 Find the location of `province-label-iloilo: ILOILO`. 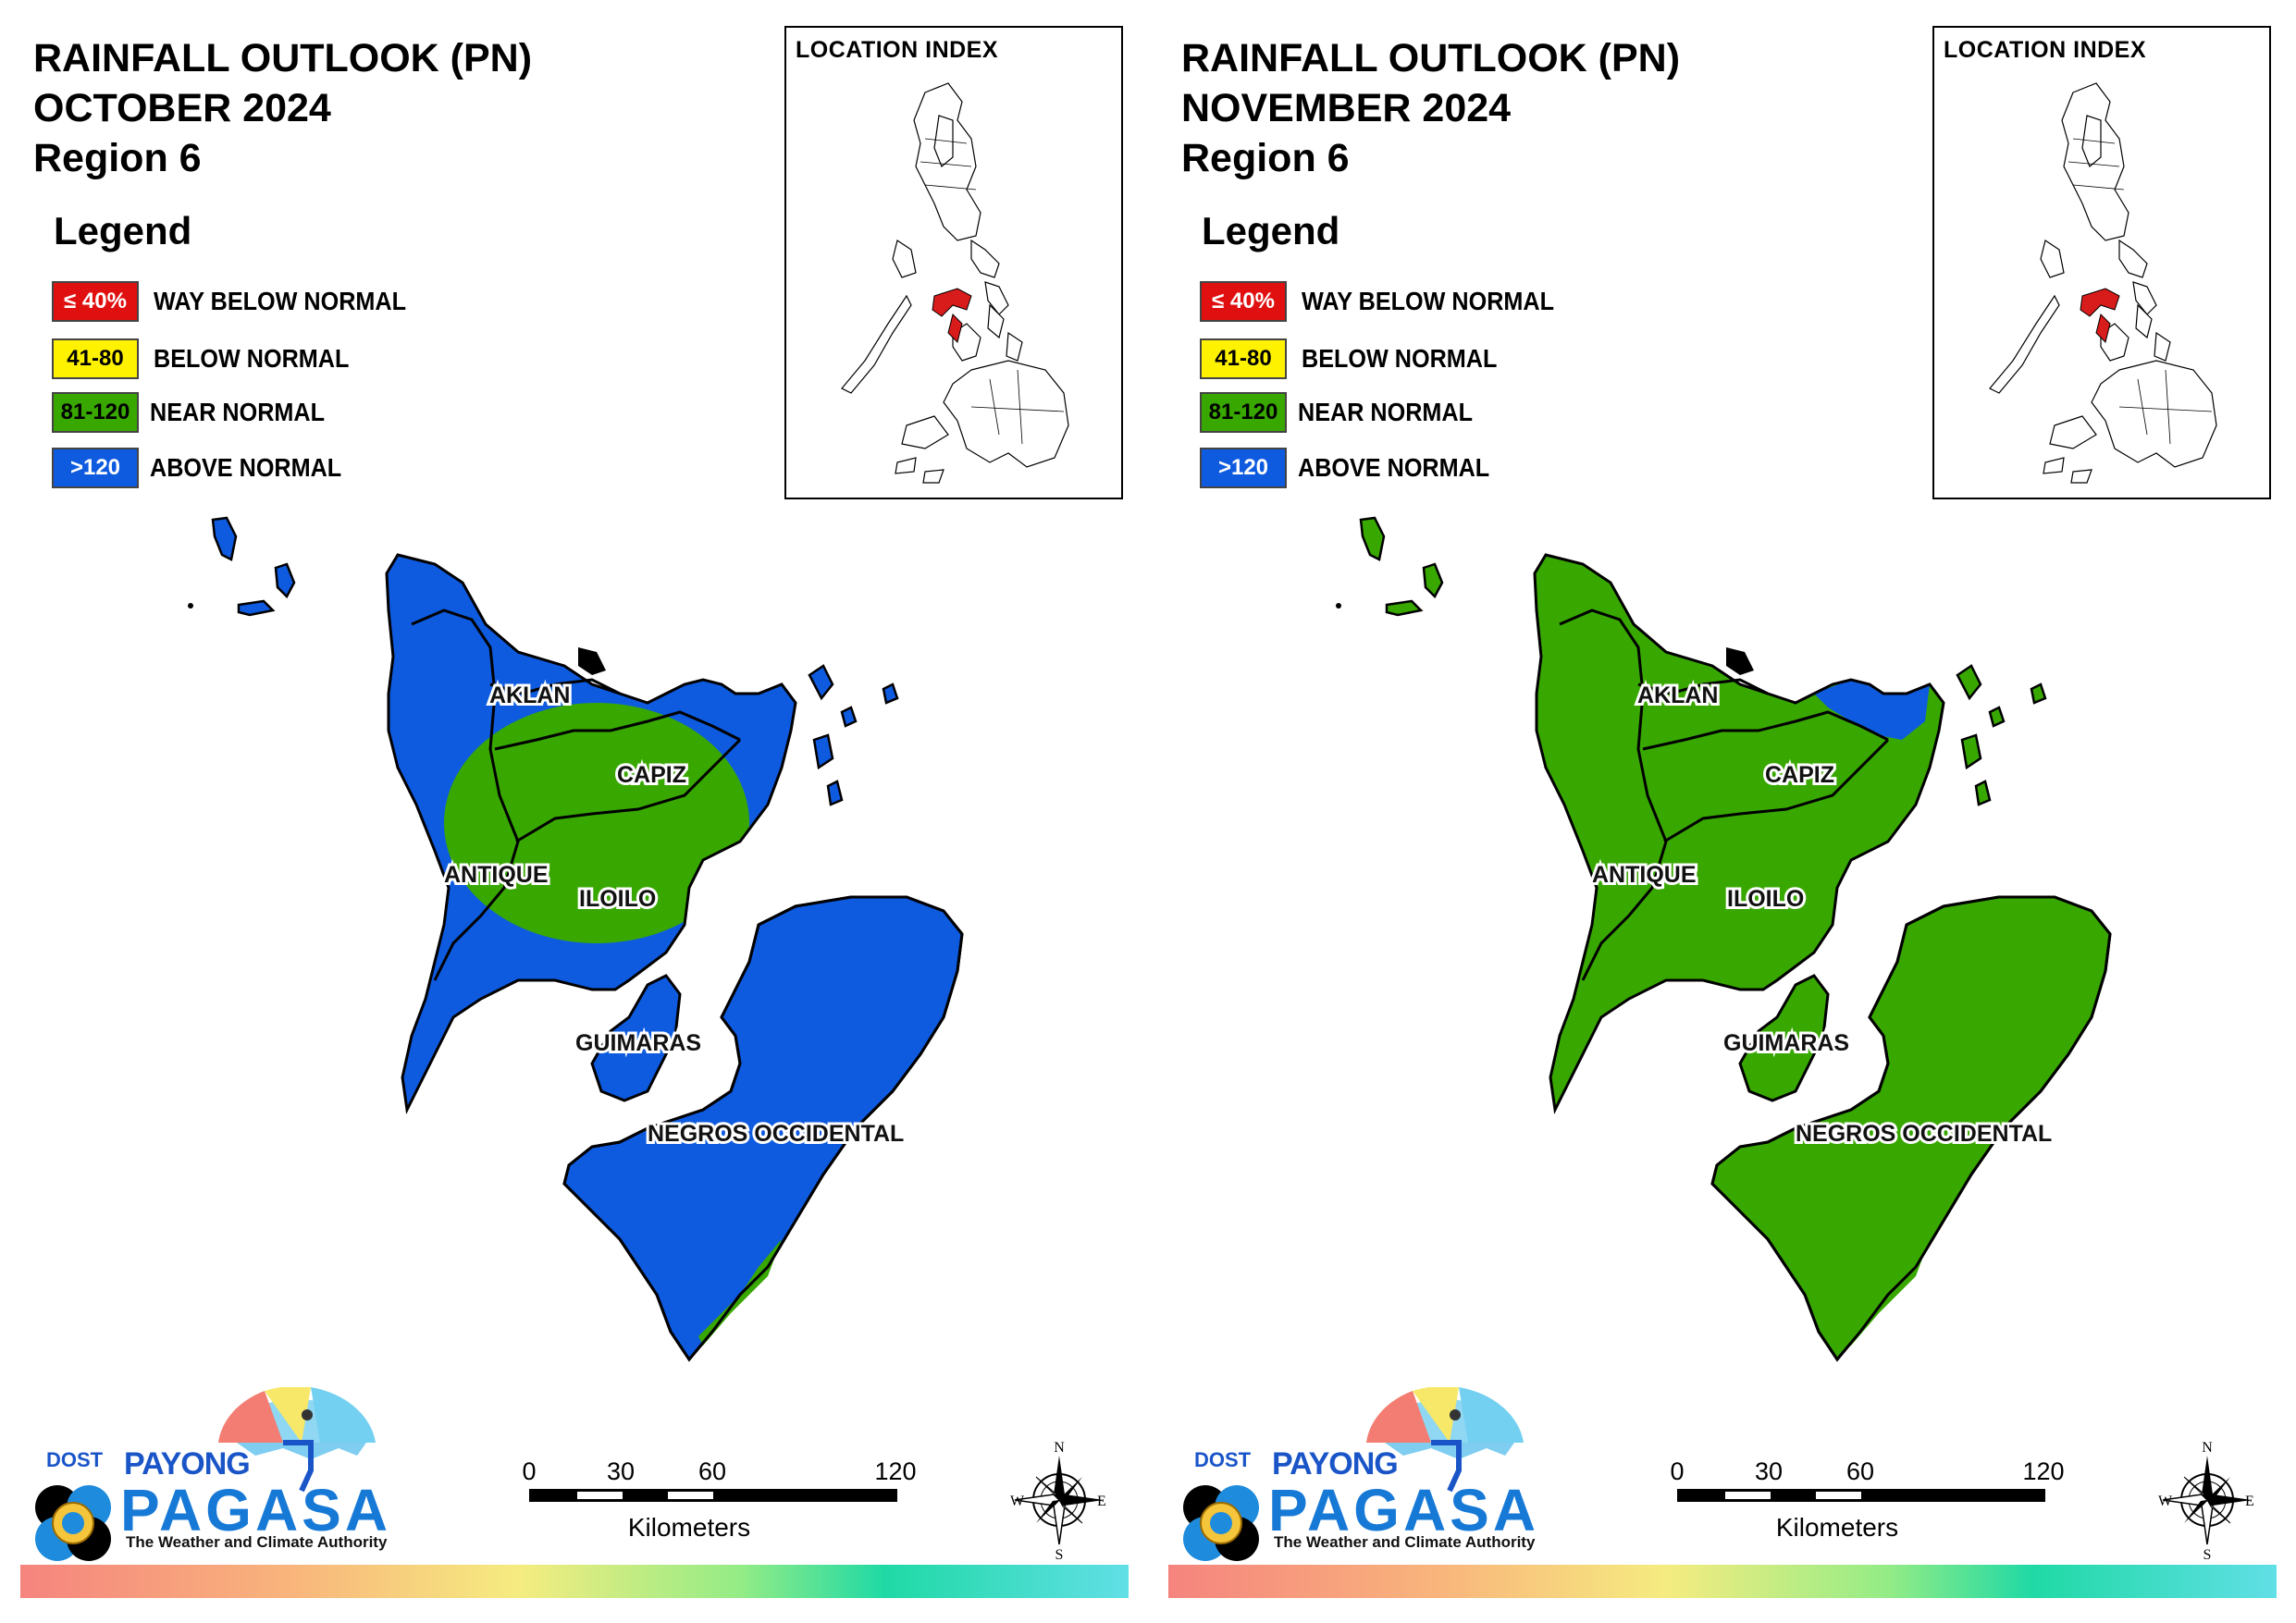

province-label-iloilo: ILOILO is located at coordinates (1765, 899).